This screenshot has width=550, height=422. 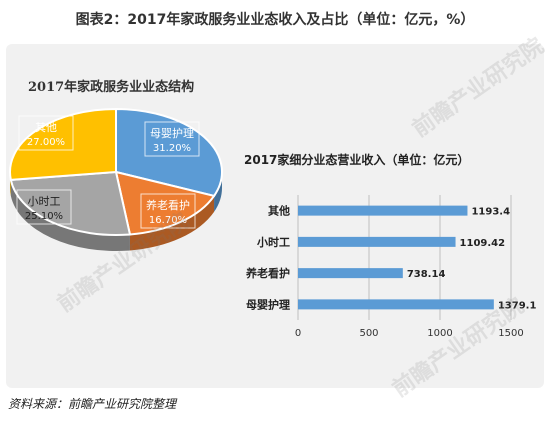 I want to click on x-tick-label: 1500, so click(x=510, y=333).